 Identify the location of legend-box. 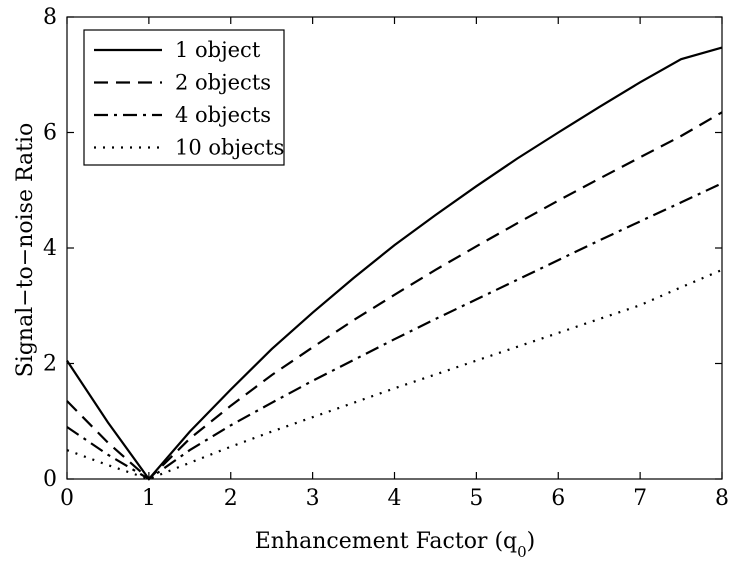
(184, 97).